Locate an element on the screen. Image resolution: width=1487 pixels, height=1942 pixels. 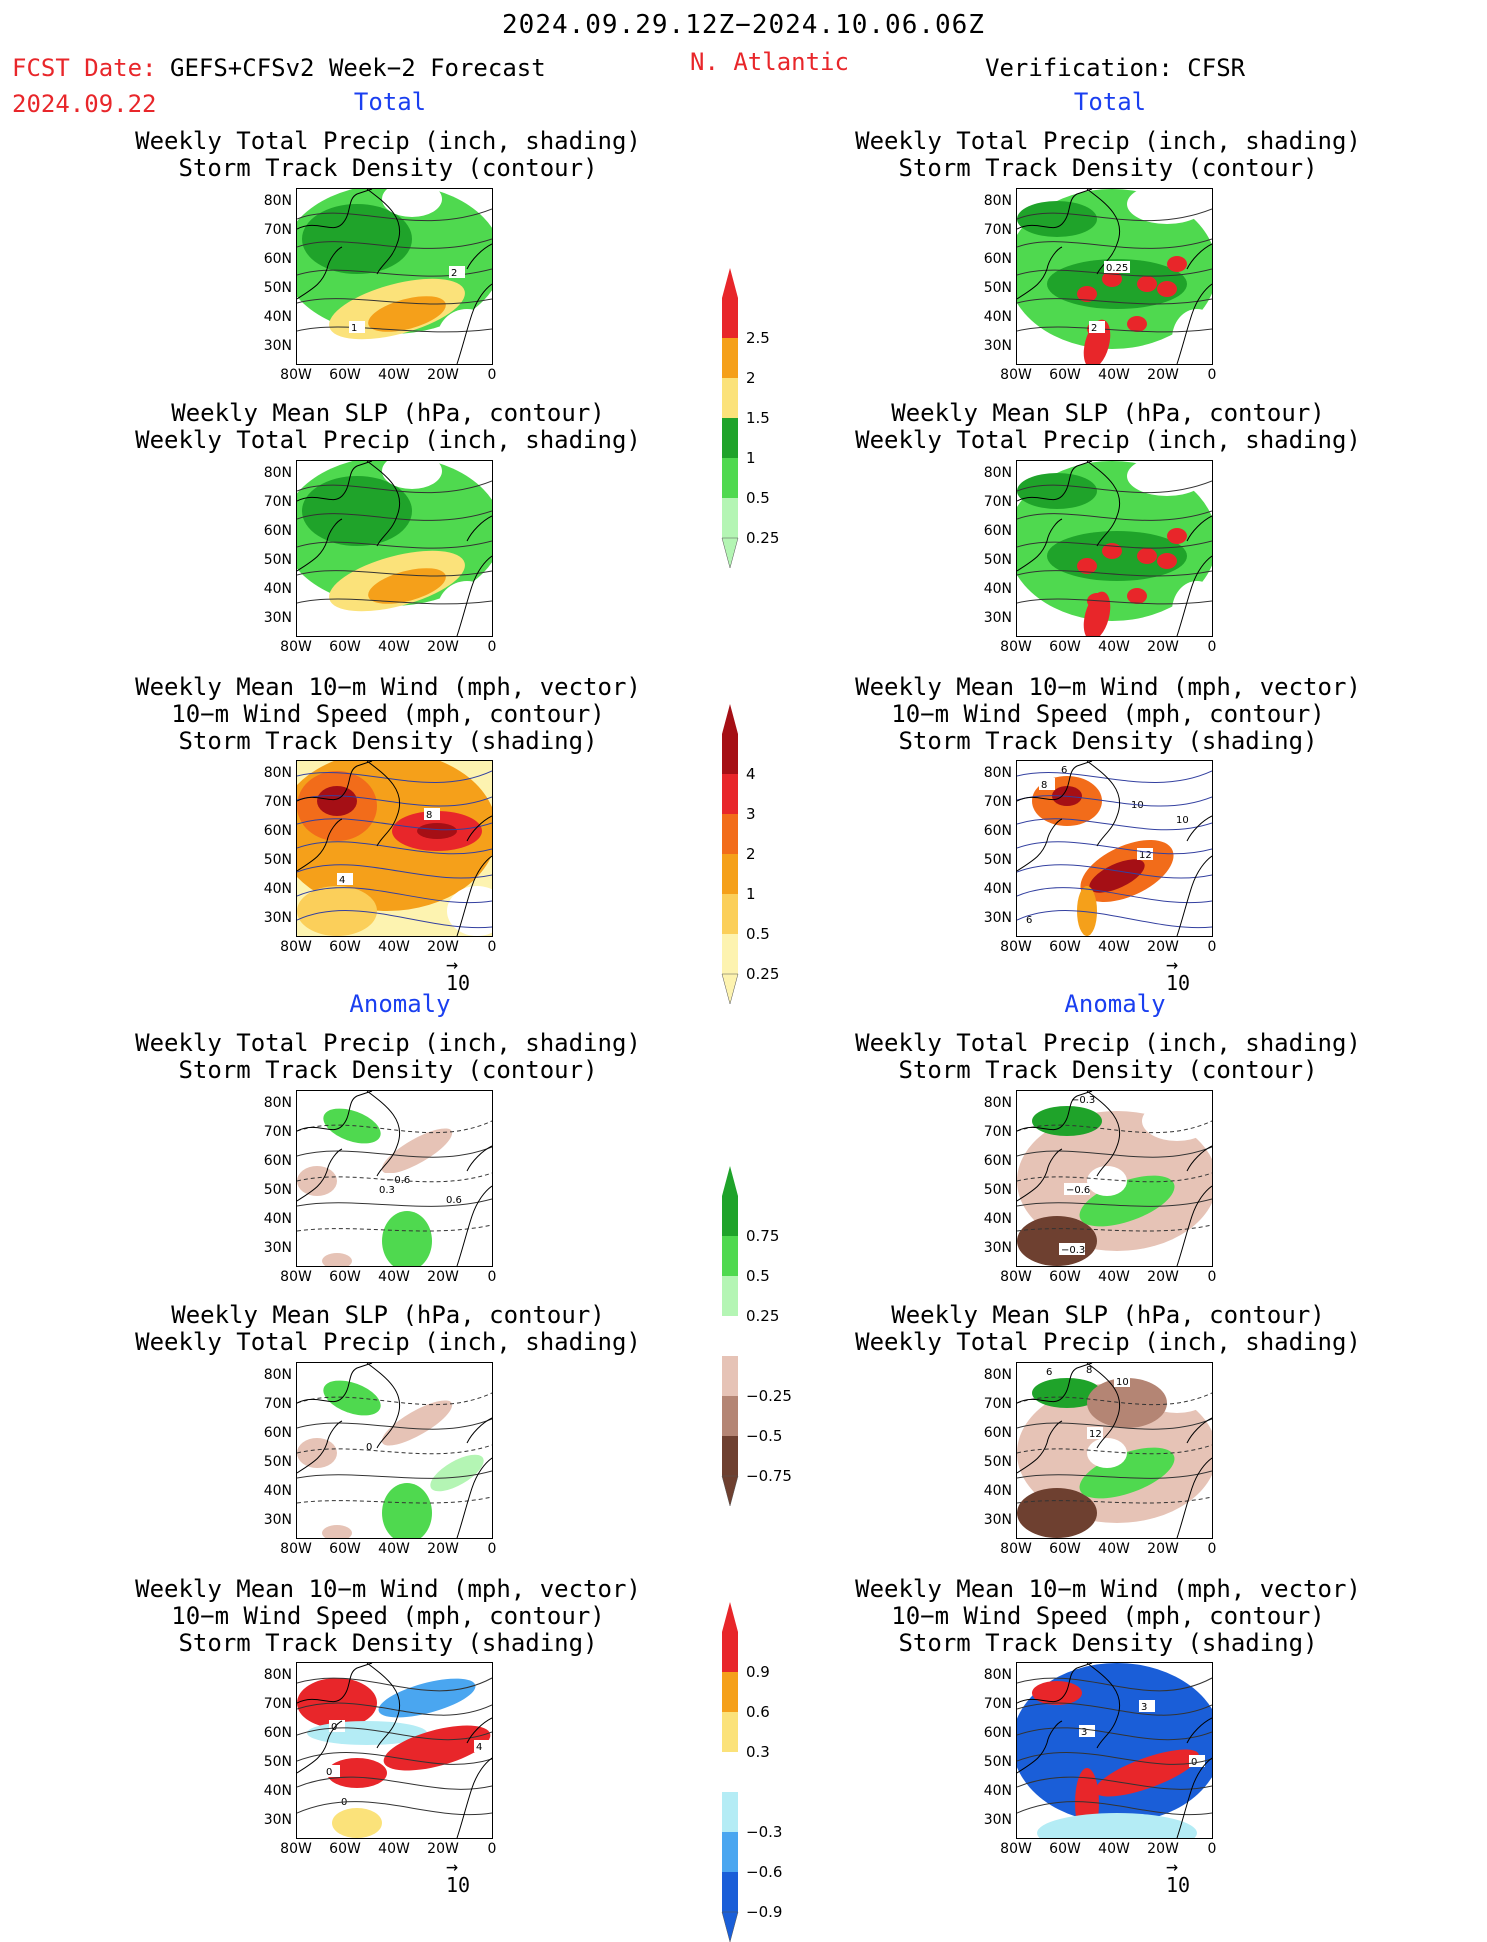
map-svg: 0 is located at coordinates (394, 1450).